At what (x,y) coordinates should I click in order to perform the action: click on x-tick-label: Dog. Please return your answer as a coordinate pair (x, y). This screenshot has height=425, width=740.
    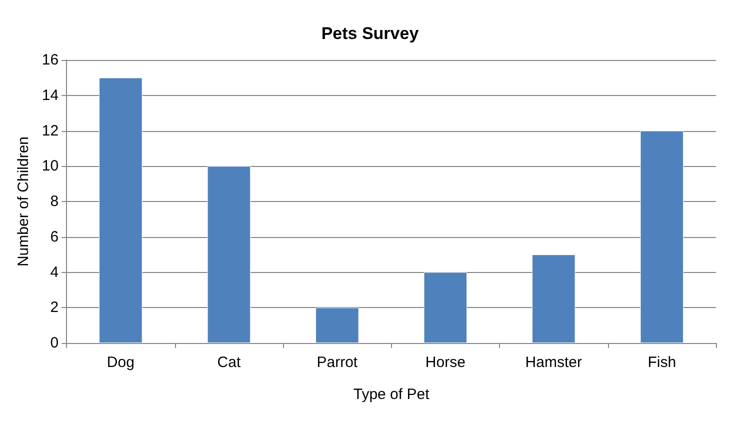
    Looking at the image, I should click on (120, 362).